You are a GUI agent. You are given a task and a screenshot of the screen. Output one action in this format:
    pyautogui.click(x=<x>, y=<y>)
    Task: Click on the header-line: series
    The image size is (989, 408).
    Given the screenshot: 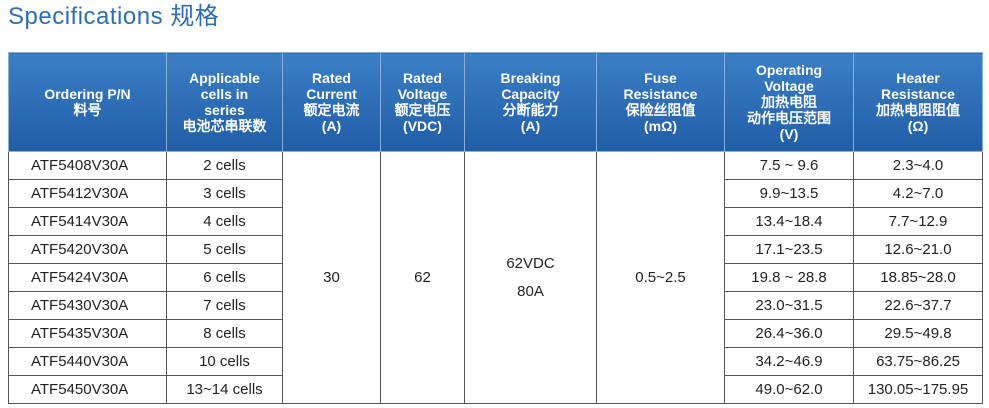 What is the action you would take?
    pyautogui.click(x=224, y=110)
    